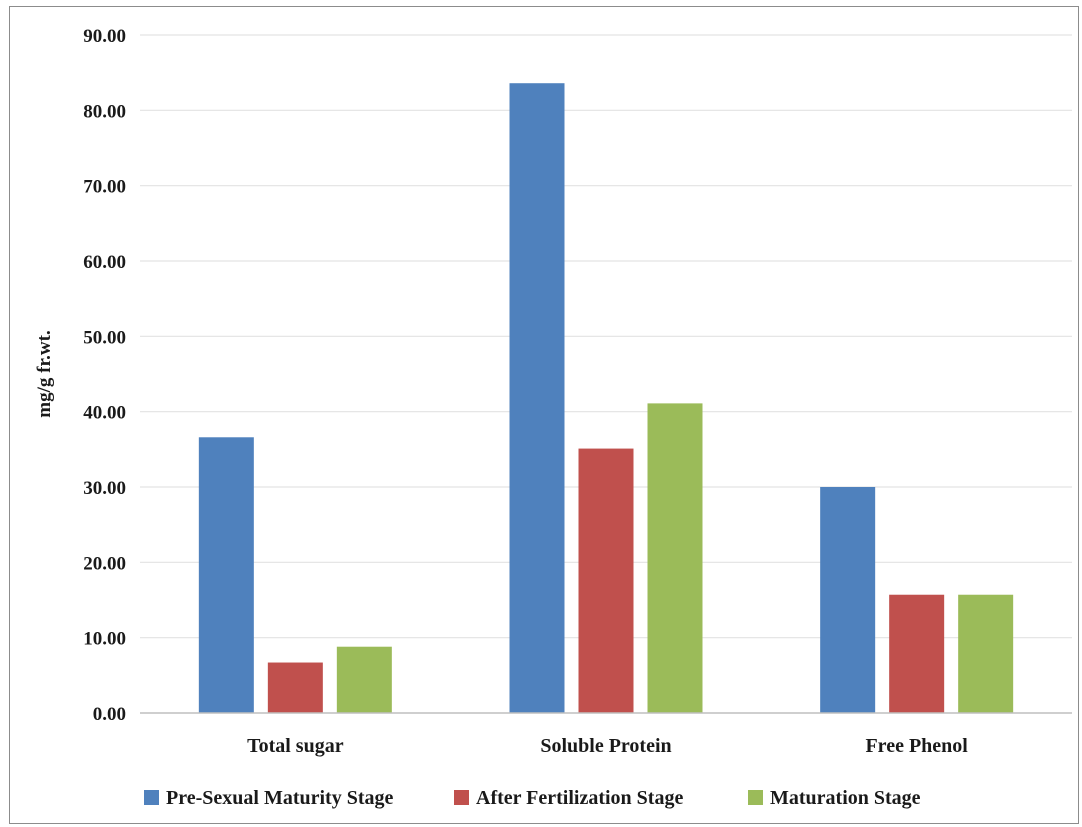  Describe the element at coordinates (295, 746) in the screenshot. I see `x-category-label: Total sugar` at that location.